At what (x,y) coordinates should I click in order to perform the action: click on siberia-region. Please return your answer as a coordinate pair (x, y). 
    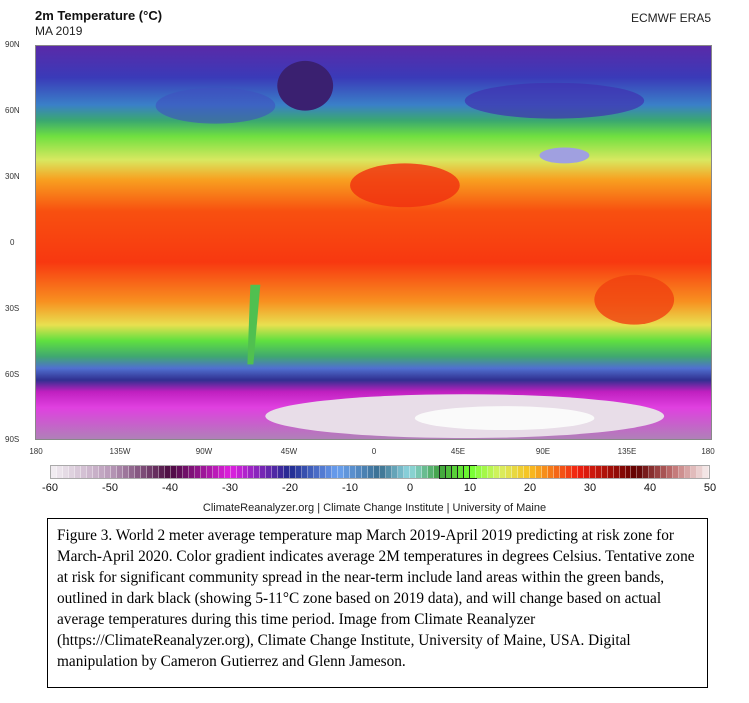
    Looking at the image, I should click on (554, 100).